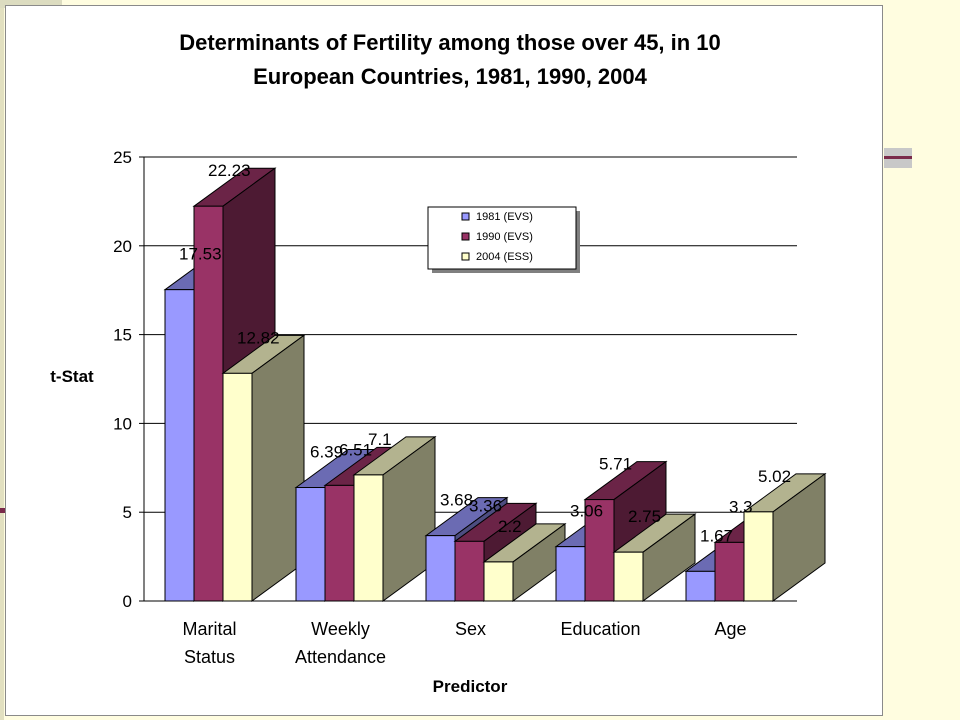  What do you see at coordinates (470, 686) in the screenshot?
I see `x-axis-title: Predictor` at bounding box center [470, 686].